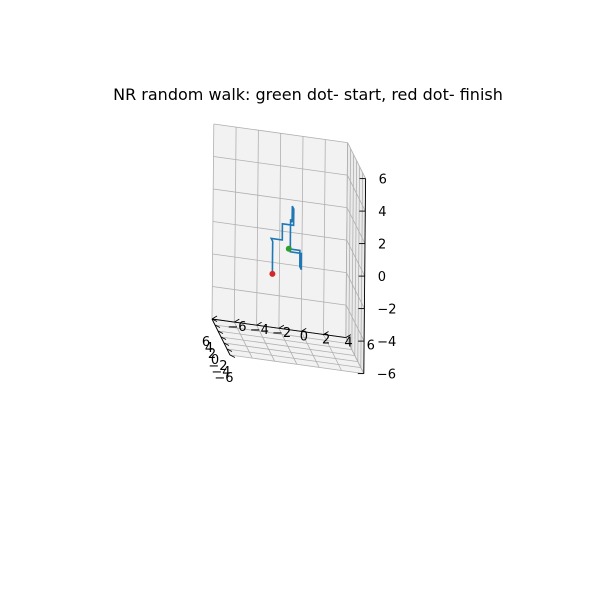  What do you see at coordinates (326, 339) in the screenshot?
I see `y-tick-label: 2` at bounding box center [326, 339].